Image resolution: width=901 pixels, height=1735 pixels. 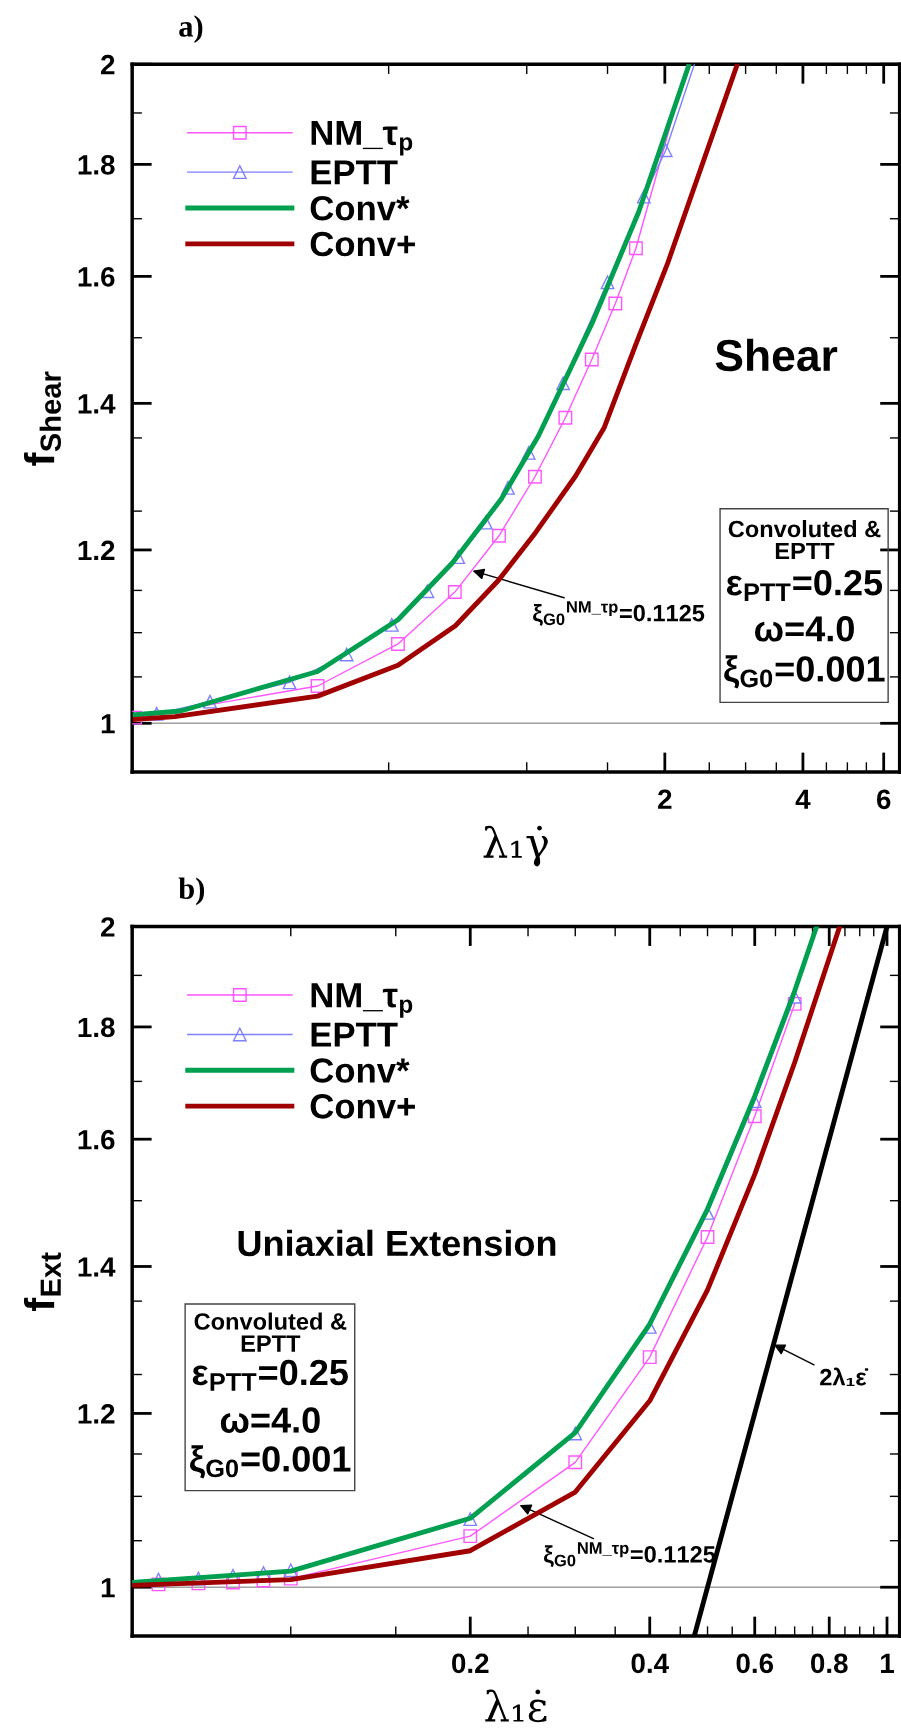 What do you see at coordinates (887, 1663) in the screenshot?
I see `x-tick-label: 1` at bounding box center [887, 1663].